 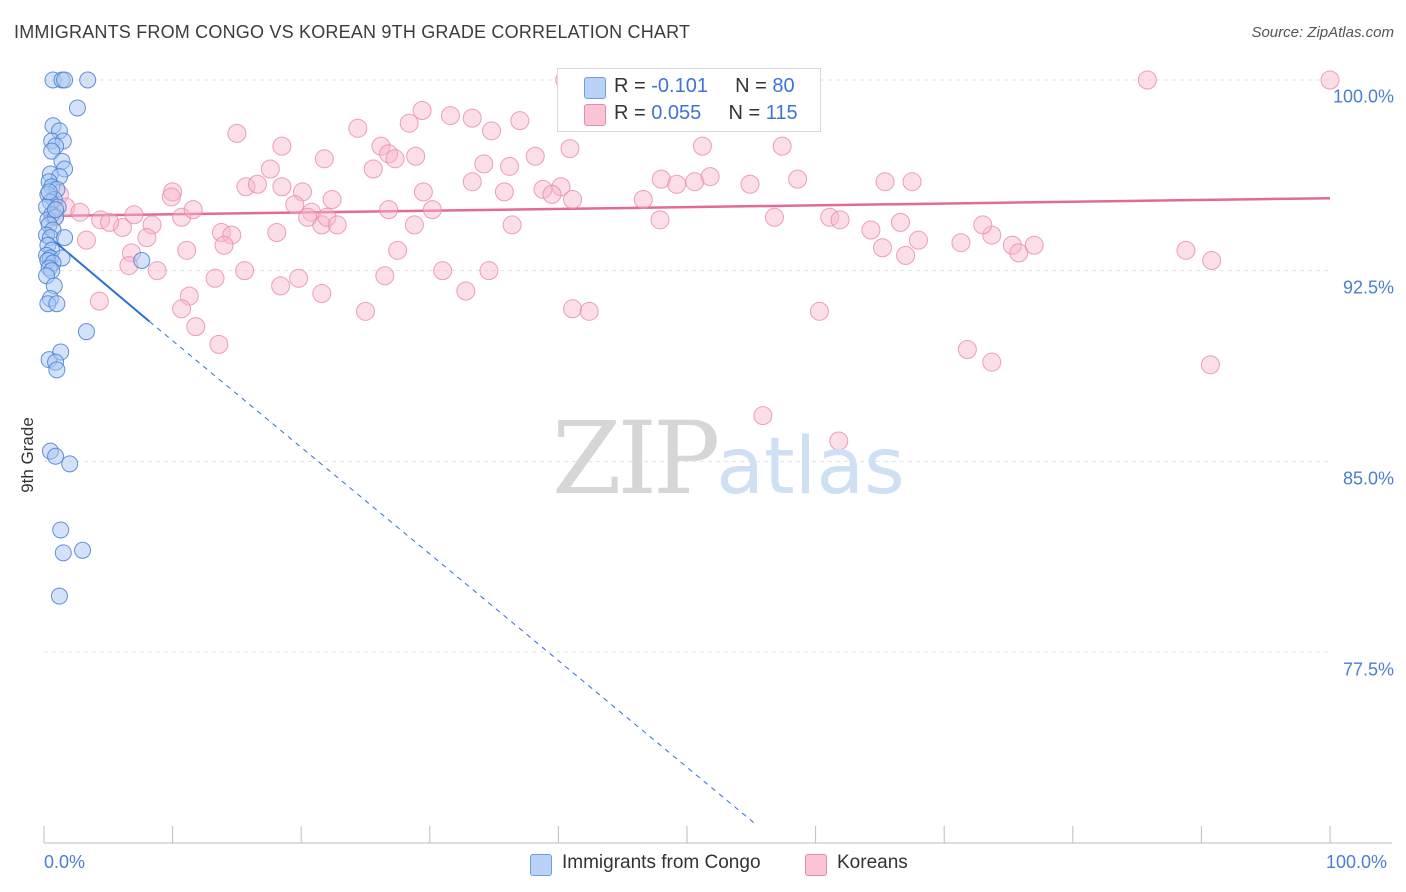 I want to click on stats-legend: R = -0.101 N = 80 R = 0.055 N = 115, so click(x=689, y=100).